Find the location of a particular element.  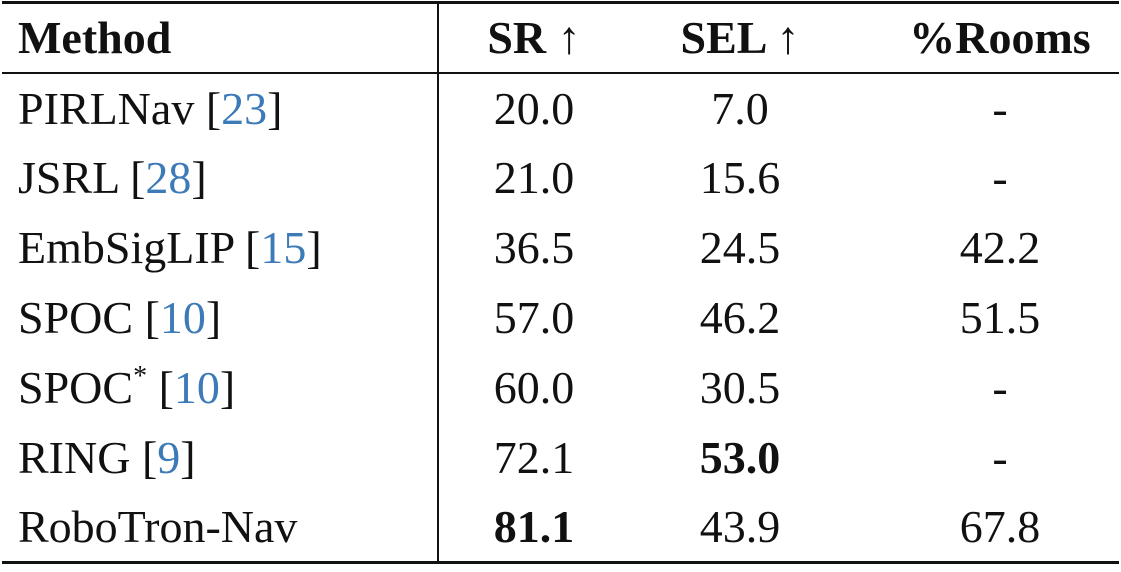

value-cell: 81.1 is located at coordinates (534, 527).